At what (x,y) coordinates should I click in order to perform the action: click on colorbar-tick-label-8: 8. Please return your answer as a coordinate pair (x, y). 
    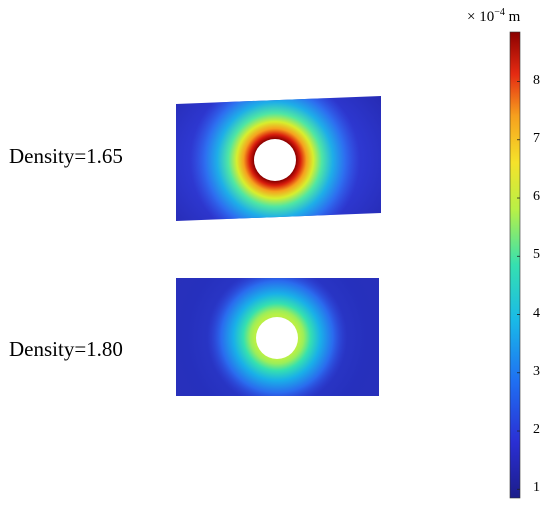
    Looking at the image, I should click on (536, 80).